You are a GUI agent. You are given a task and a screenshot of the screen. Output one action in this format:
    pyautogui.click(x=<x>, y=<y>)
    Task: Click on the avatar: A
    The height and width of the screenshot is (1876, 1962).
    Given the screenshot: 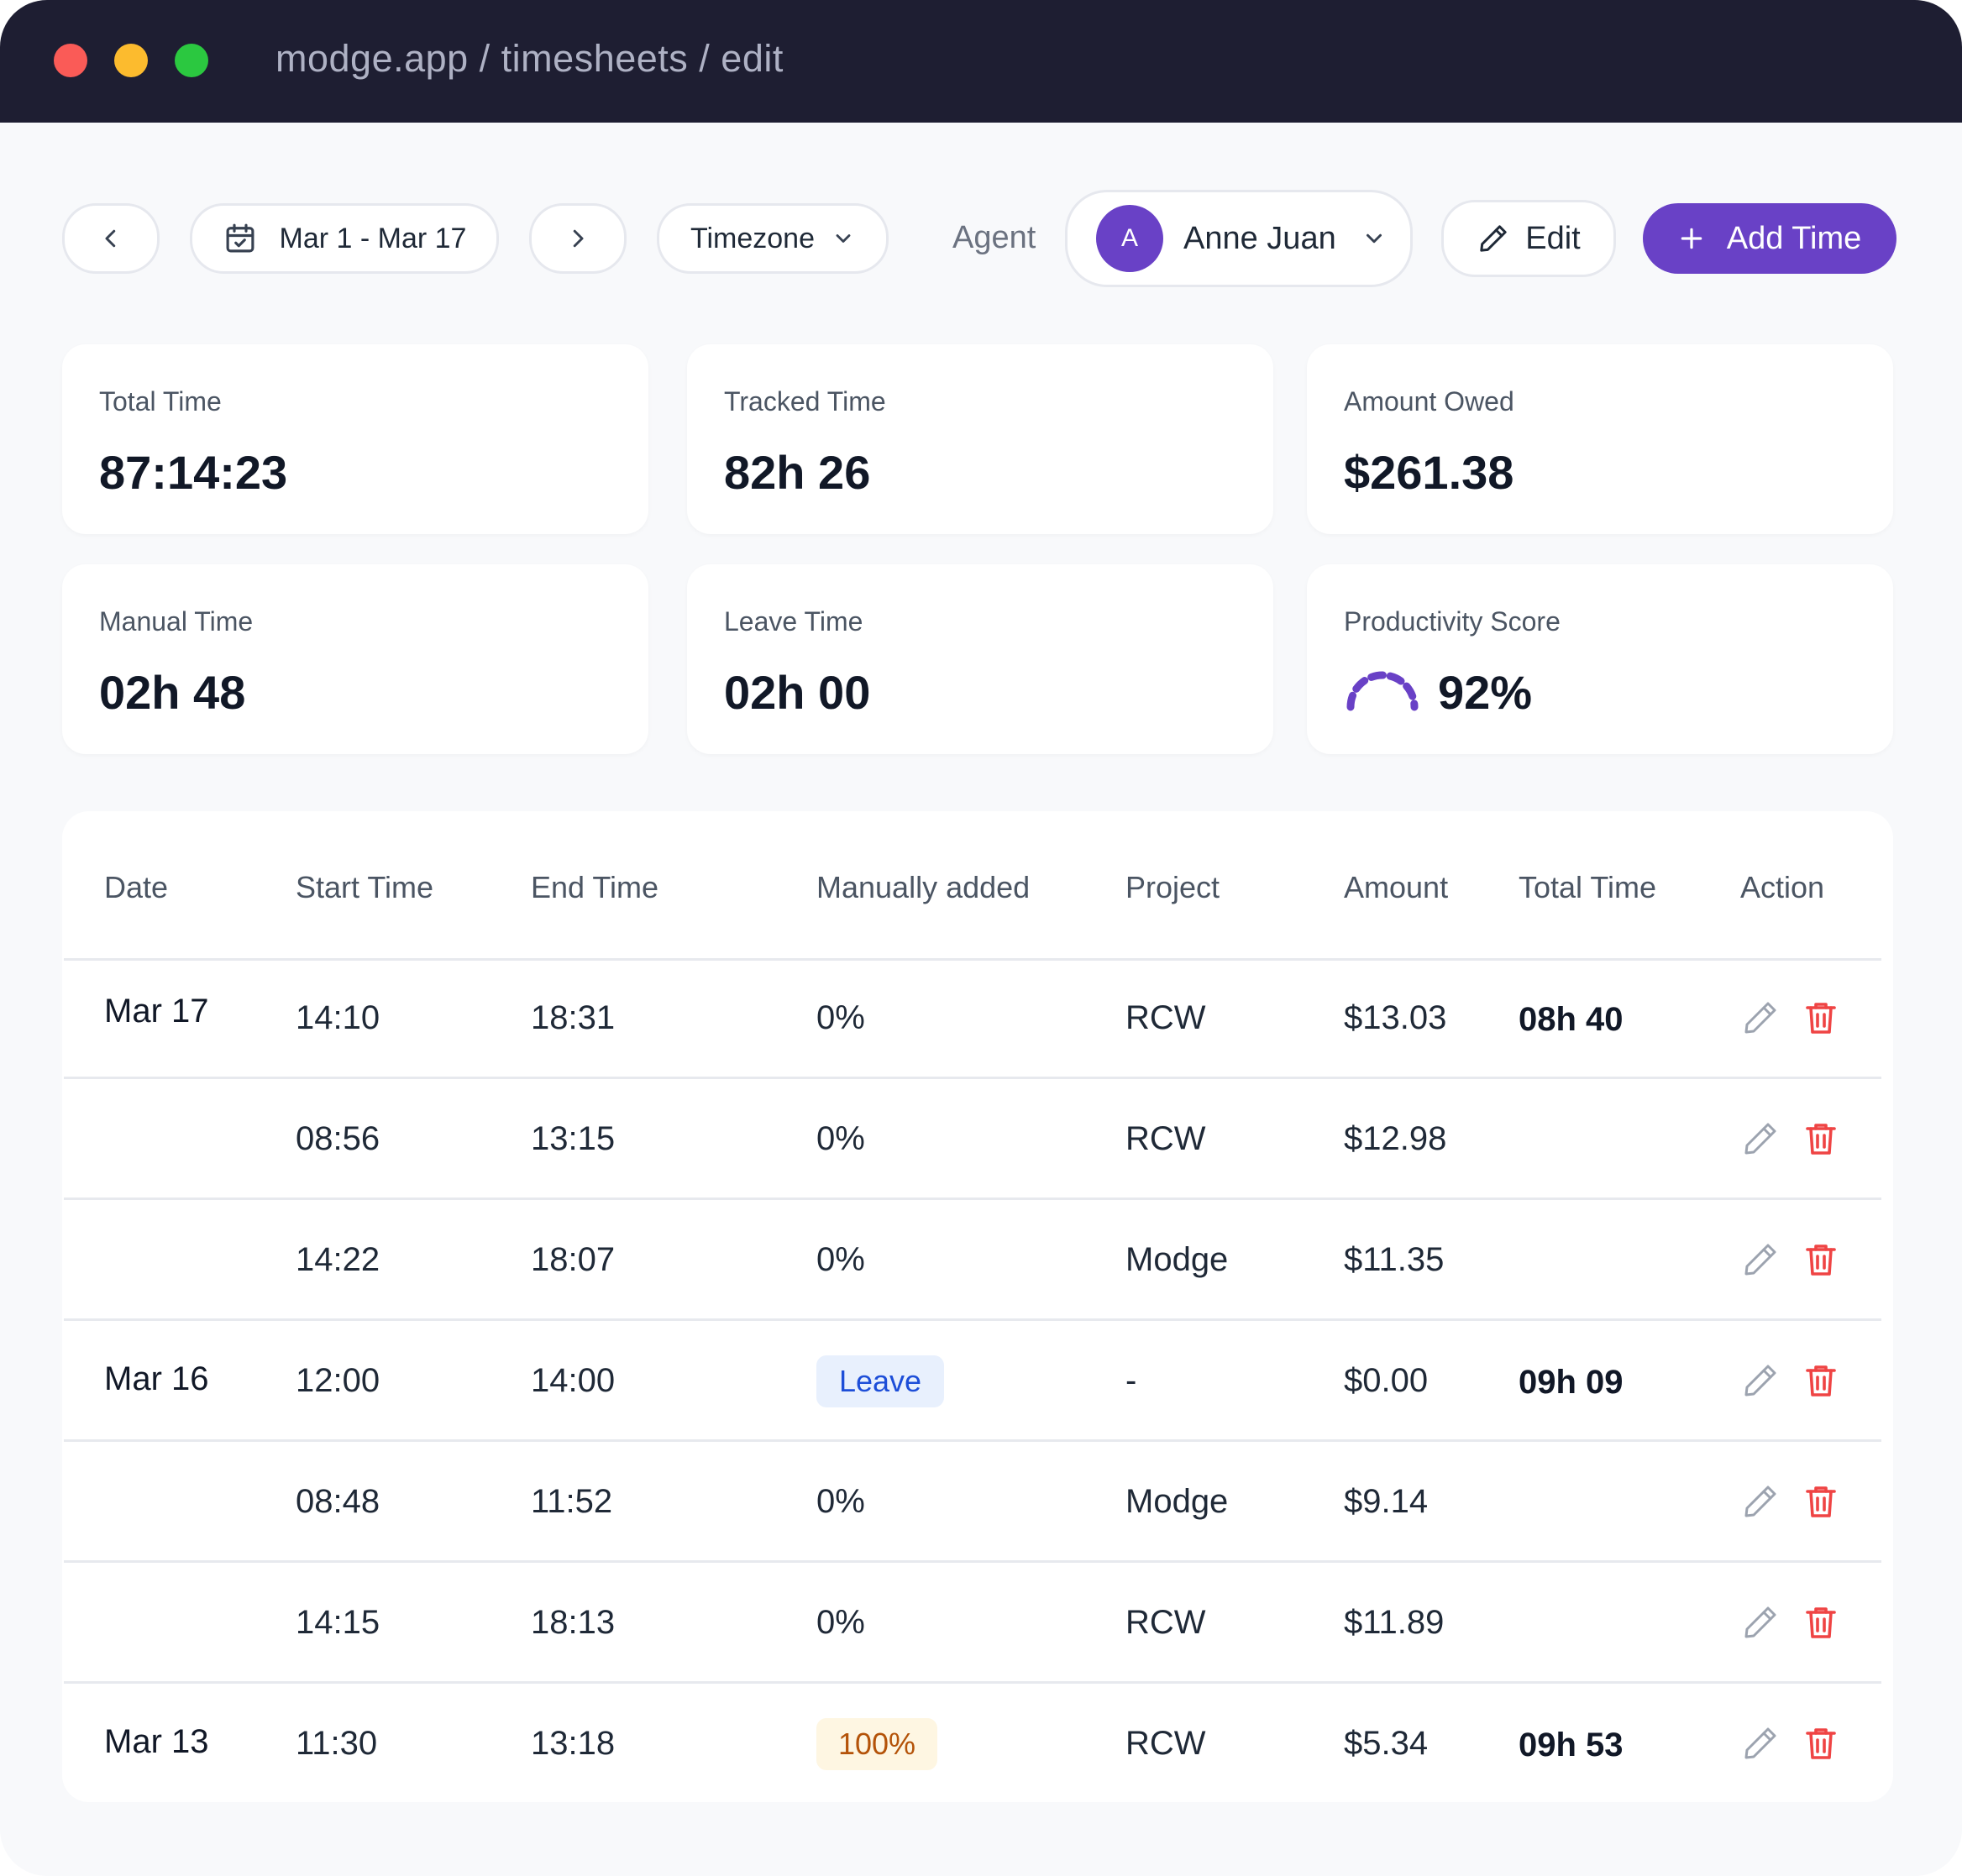 What is the action you would take?
    pyautogui.click(x=1129, y=239)
    